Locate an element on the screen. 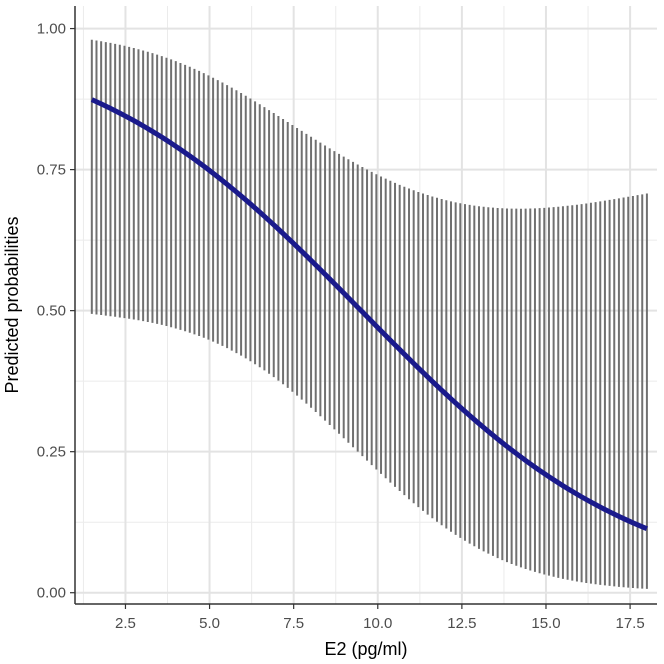 The height and width of the screenshot is (664, 664). y-axis-title: Predicted probabilities is located at coordinates (12, 304).